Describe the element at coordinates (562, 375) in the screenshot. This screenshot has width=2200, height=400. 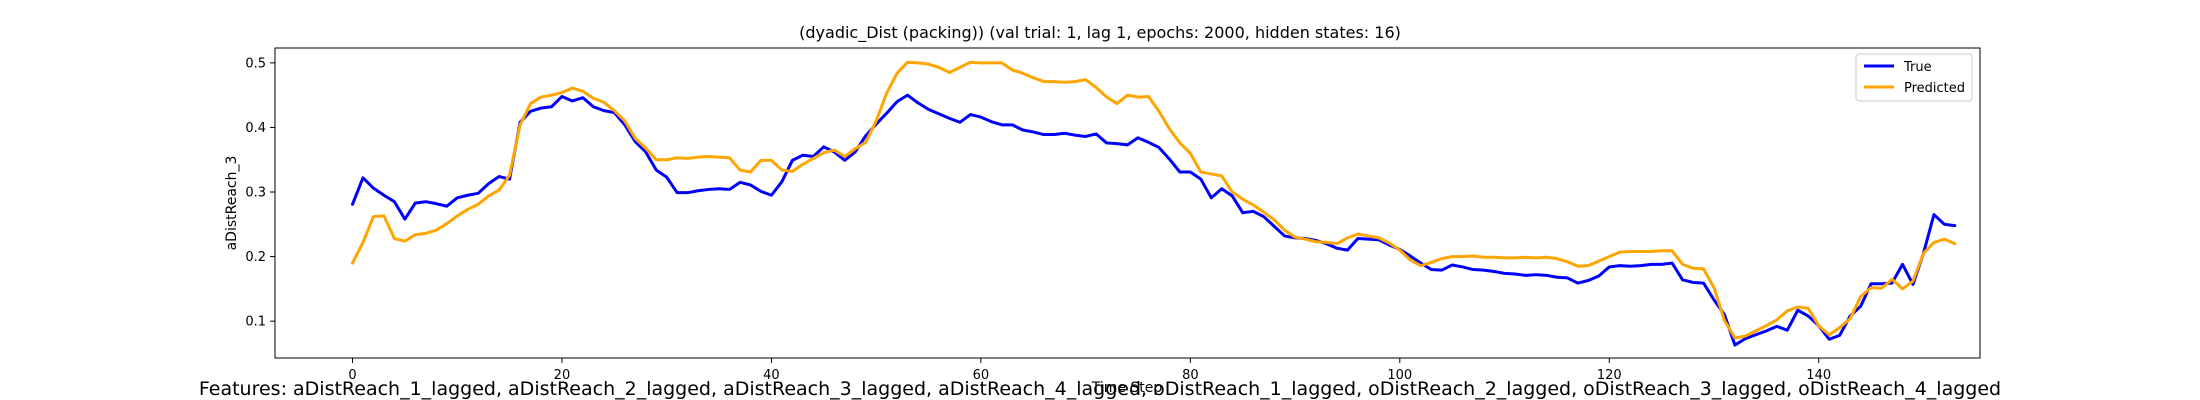
I see `x-tick-label: 20` at that location.